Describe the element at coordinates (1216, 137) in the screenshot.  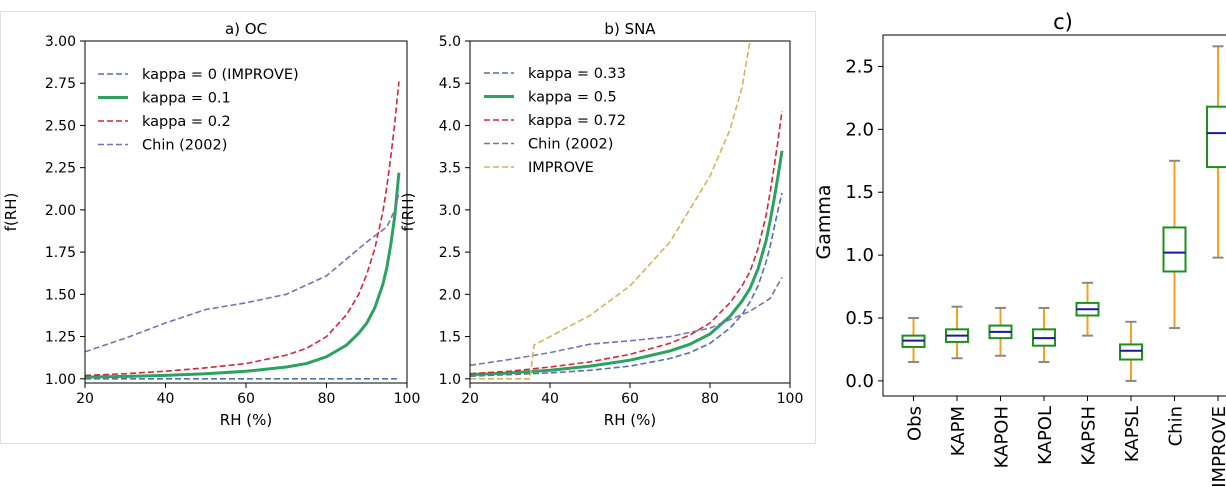
I see `box-improve` at that location.